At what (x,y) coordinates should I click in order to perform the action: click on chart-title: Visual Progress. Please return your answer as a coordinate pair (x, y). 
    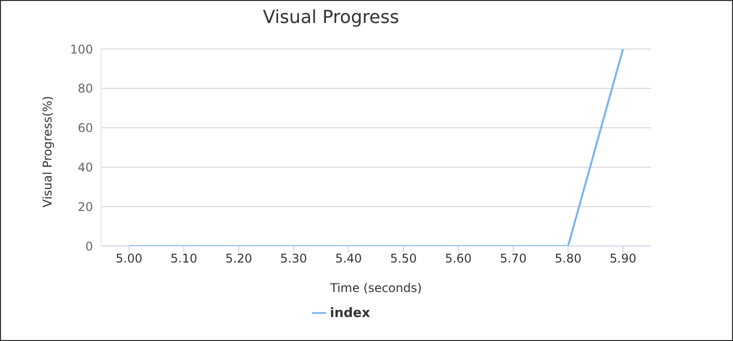
    Looking at the image, I should click on (331, 17).